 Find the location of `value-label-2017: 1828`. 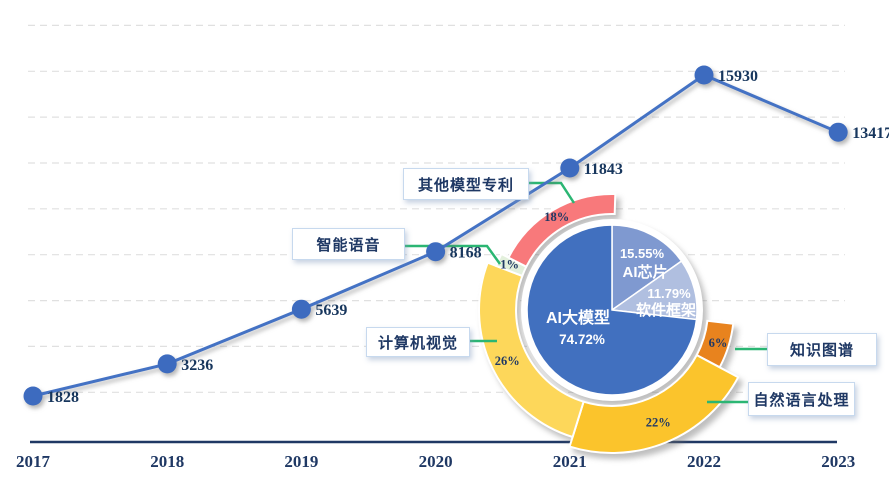

value-label-2017: 1828 is located at coordinates (63, 397).